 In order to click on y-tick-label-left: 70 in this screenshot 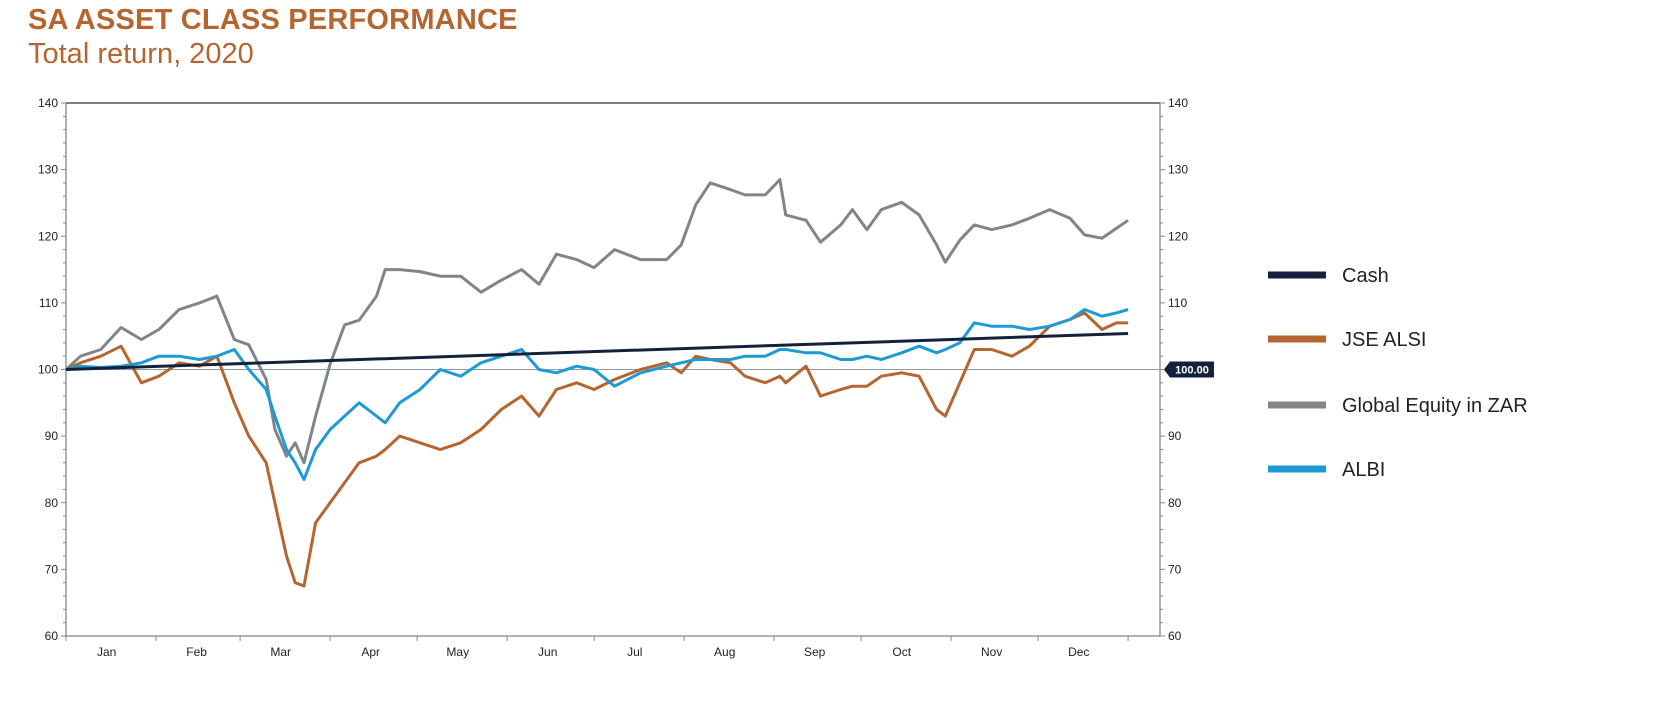, I will do `click(52, 569)`.